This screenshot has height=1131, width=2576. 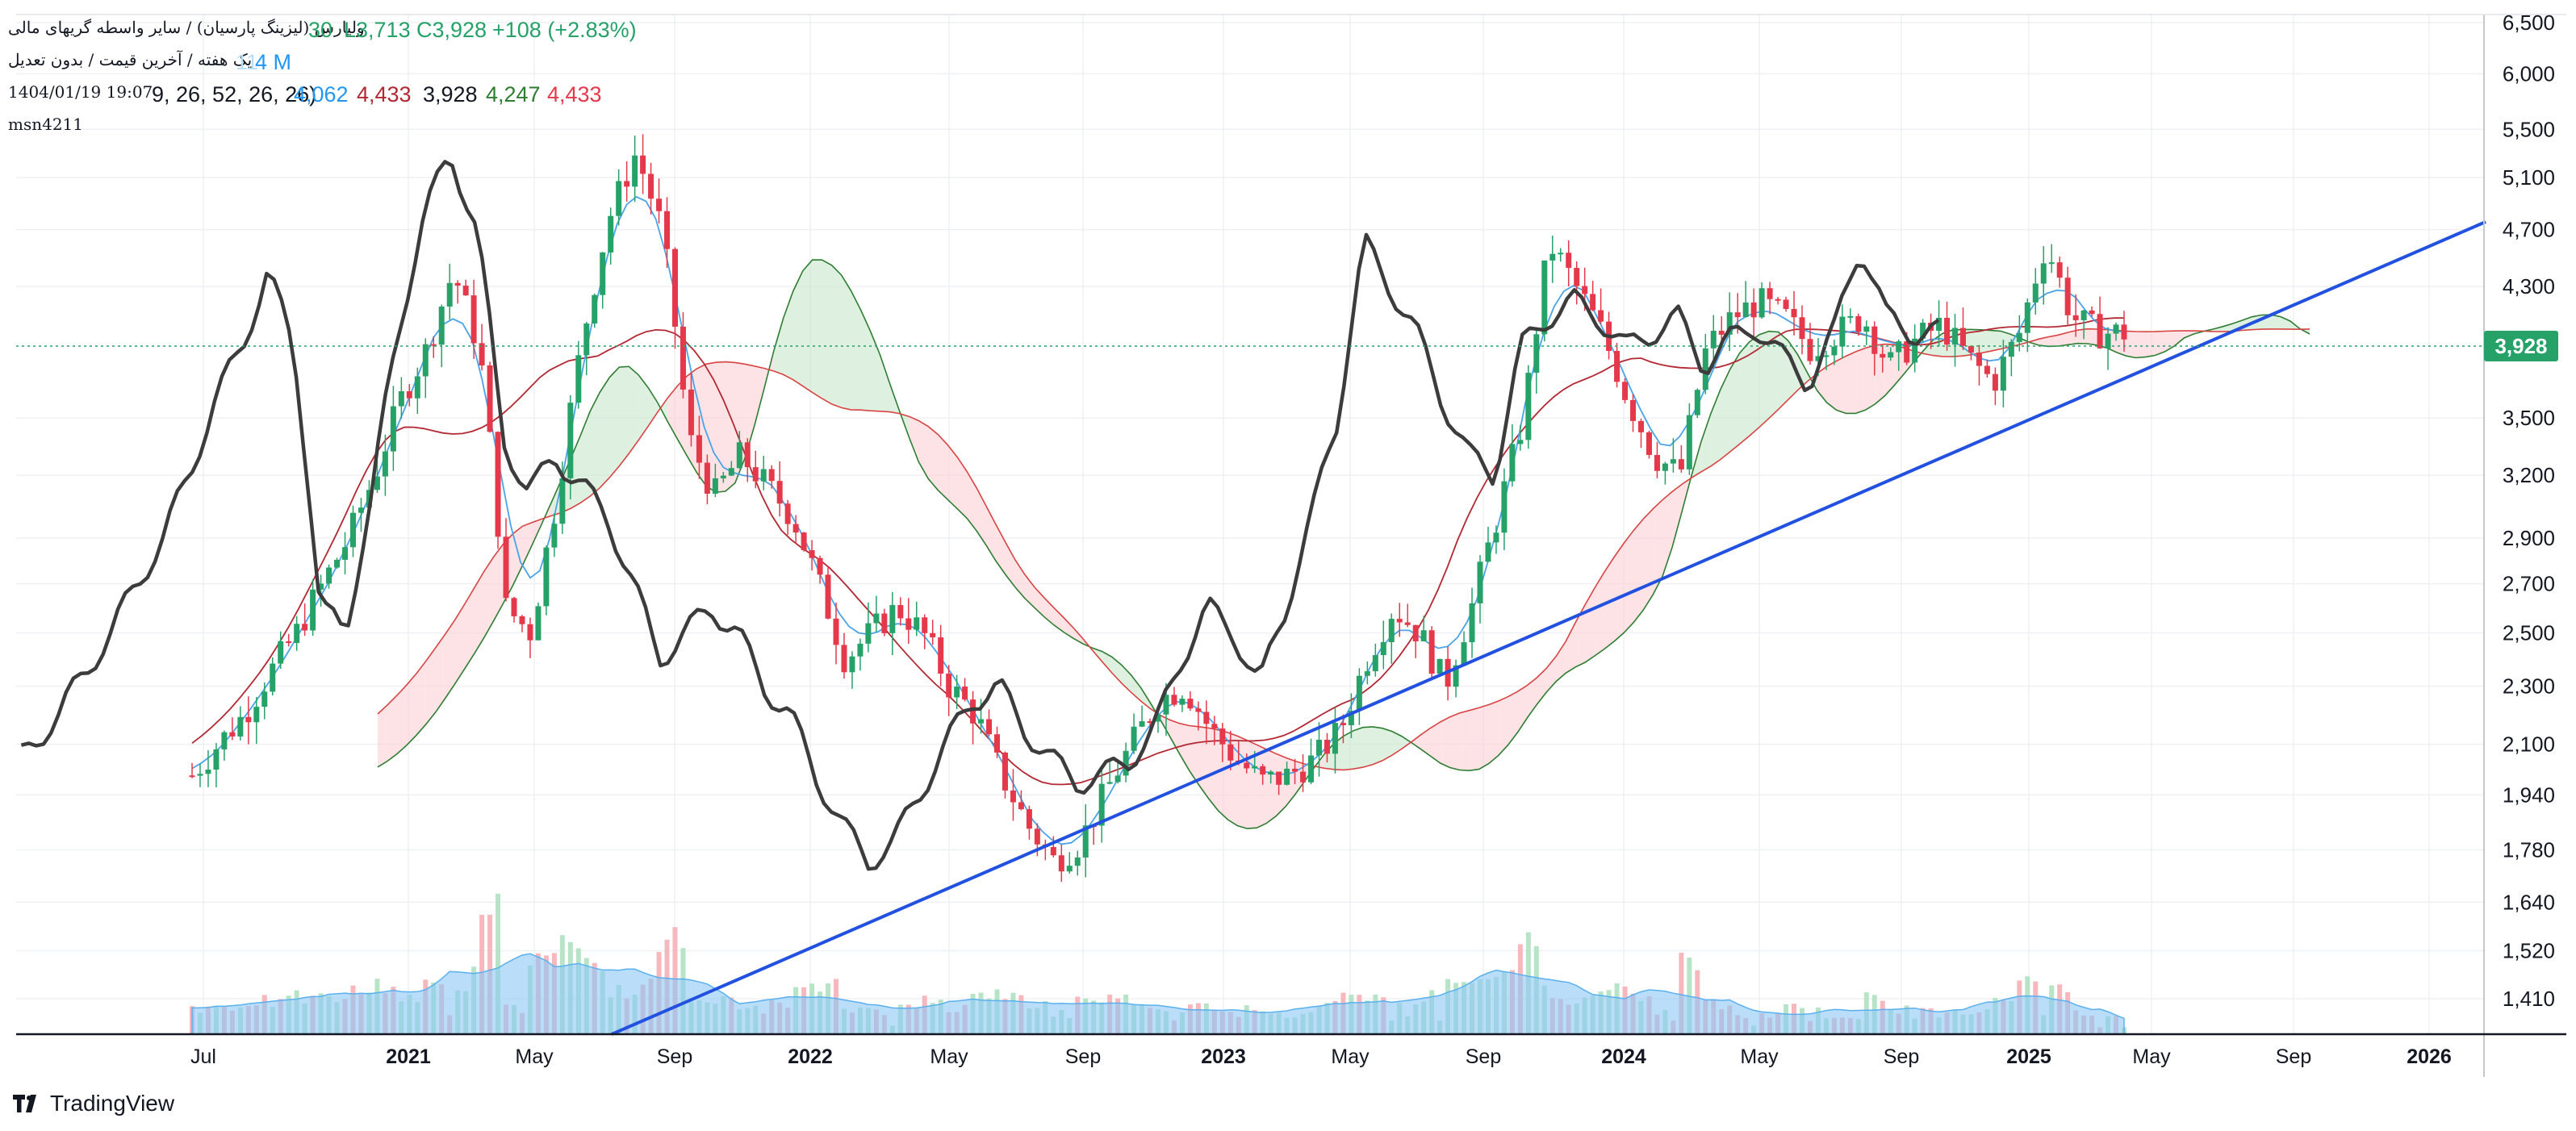 I want to click on price-tick-label: 2,500, so click(x=2529, y=633).